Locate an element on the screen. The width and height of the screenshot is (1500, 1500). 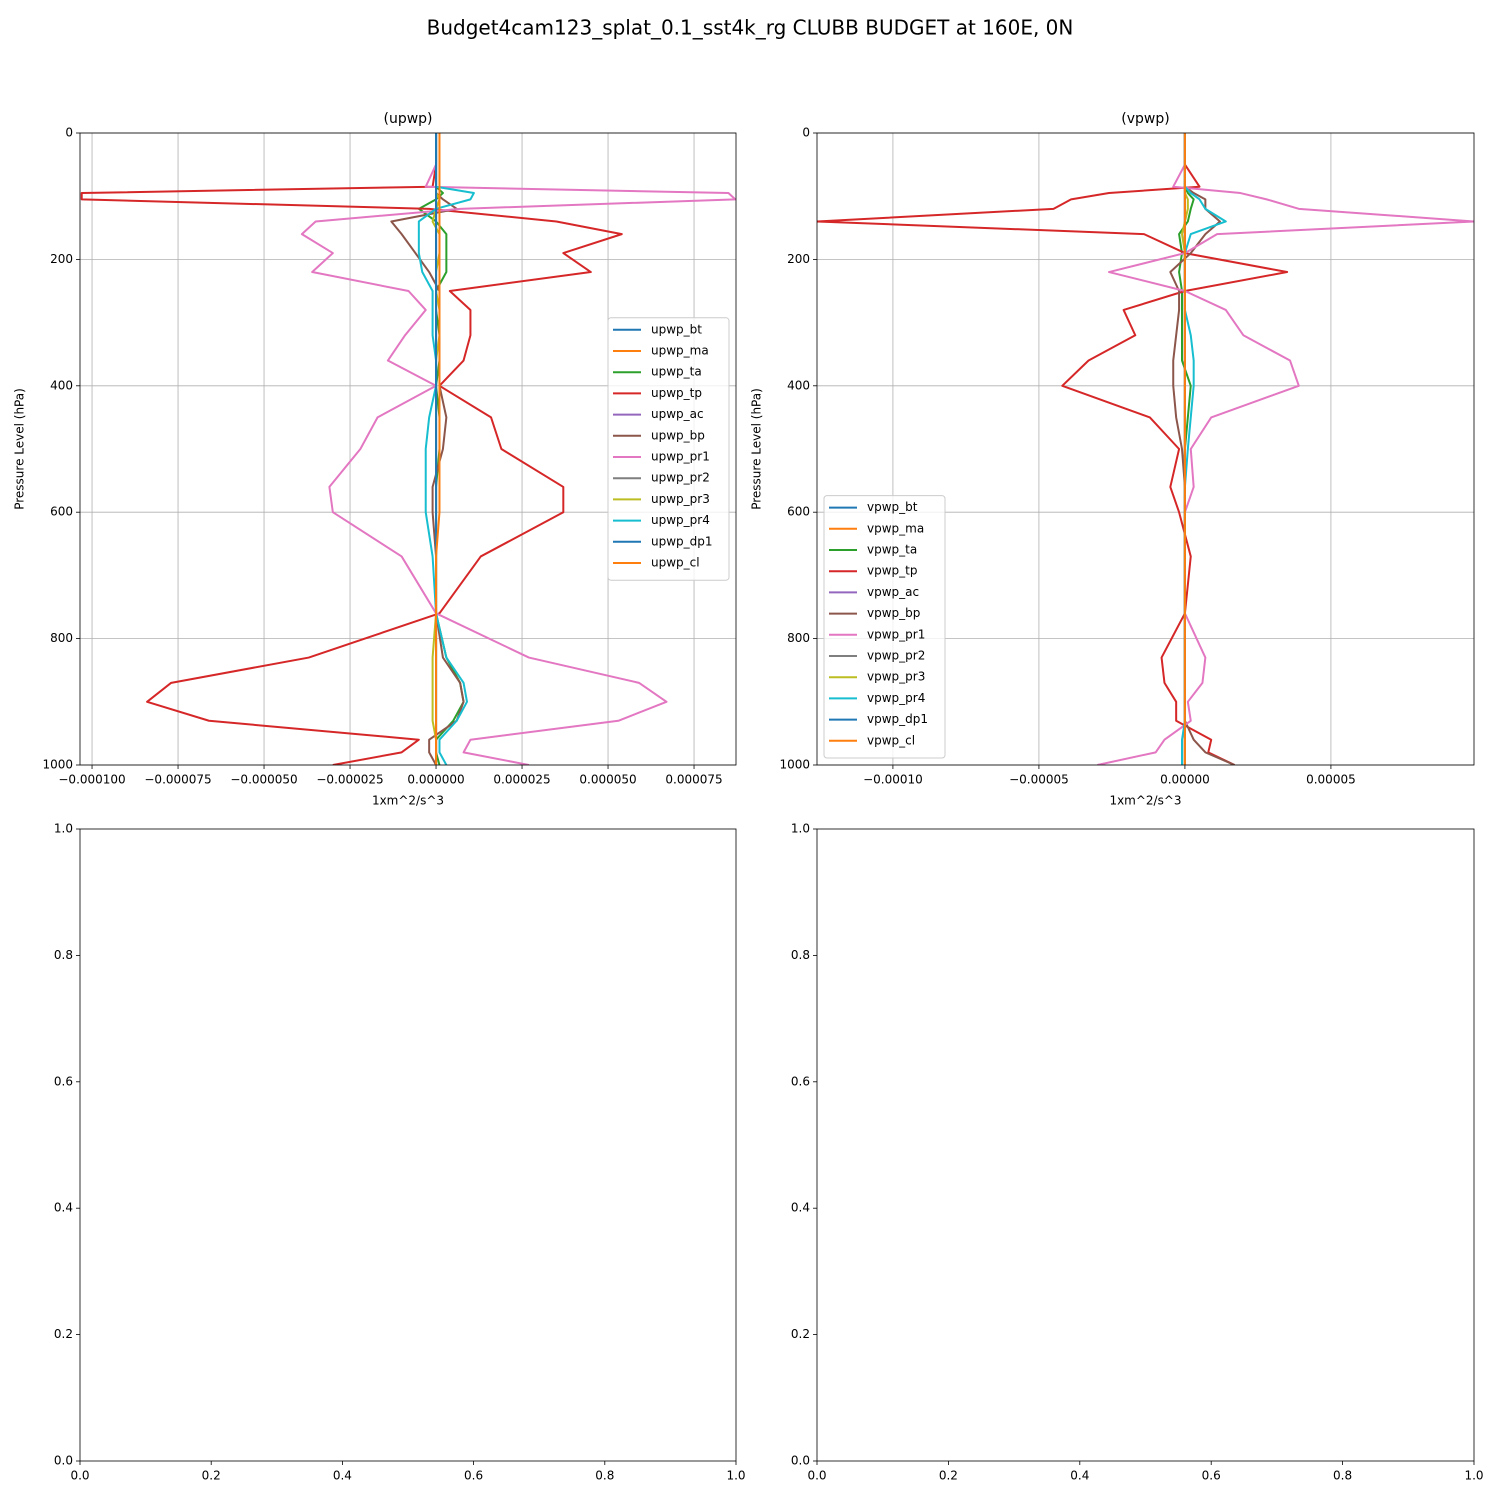
legend-label: vpwp_ac is located at coordinates (893, 592).